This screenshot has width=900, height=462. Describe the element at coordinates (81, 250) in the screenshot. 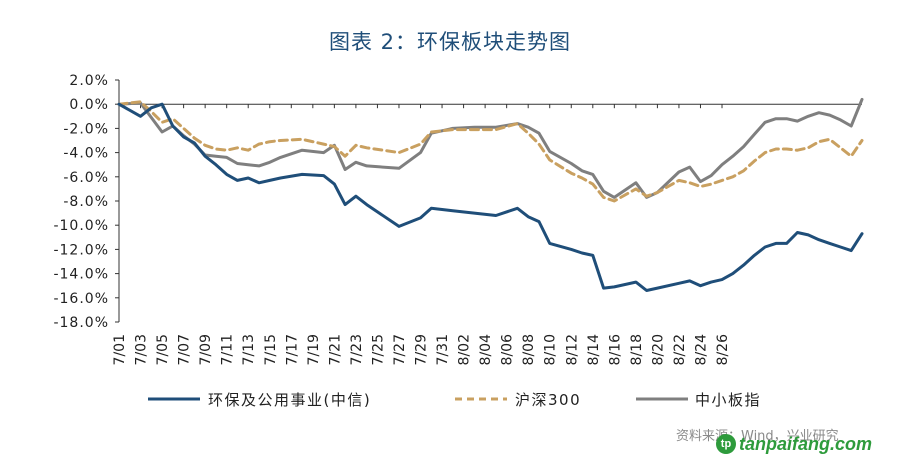

I see `y-tick-label: -12.0%` at that location.